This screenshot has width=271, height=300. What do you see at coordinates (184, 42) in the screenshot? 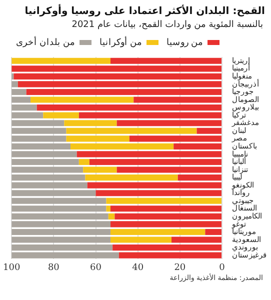
I see `legend-label: من روسيا` at bounding box center [184, 42].